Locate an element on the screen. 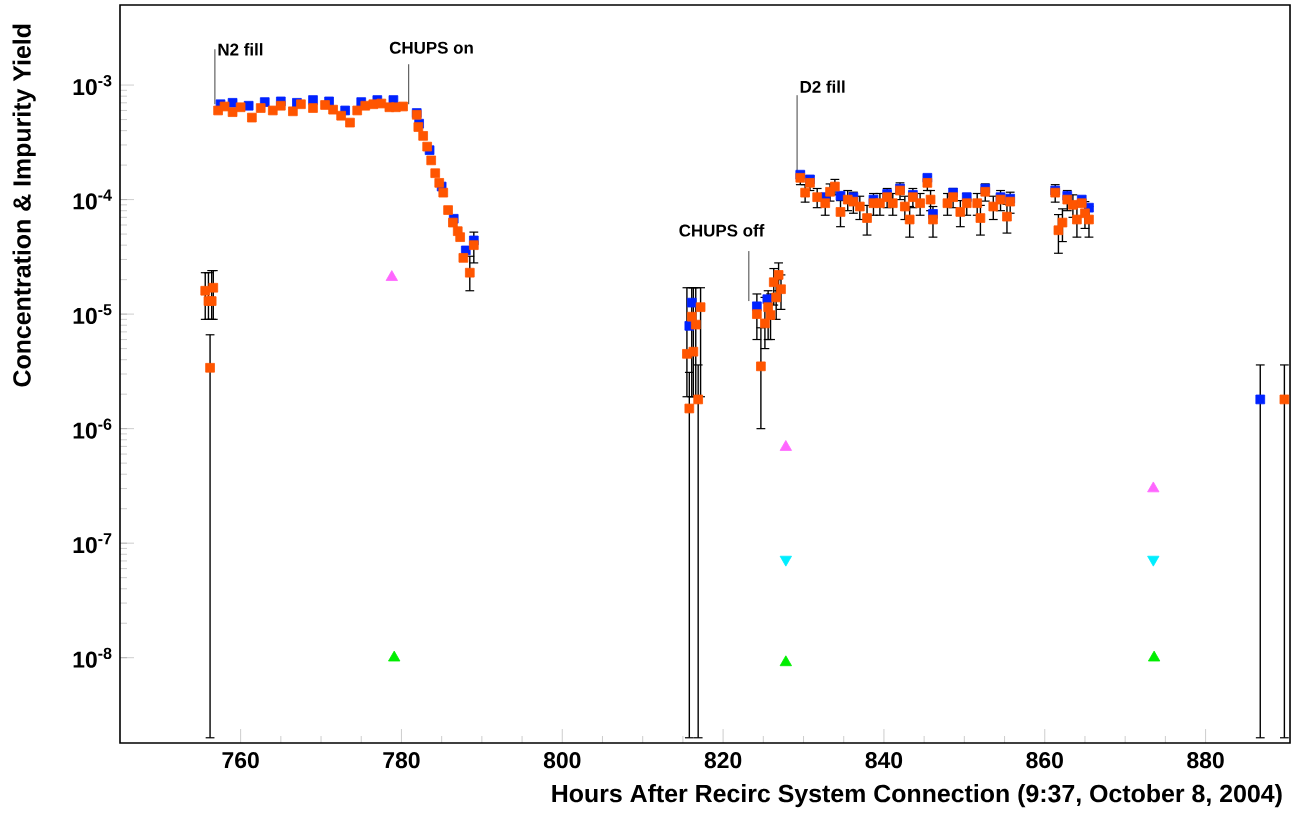 The height and width of the screenshot is (827, 1300). x-tick-label: 880 is located at coordinates (1205, 760).